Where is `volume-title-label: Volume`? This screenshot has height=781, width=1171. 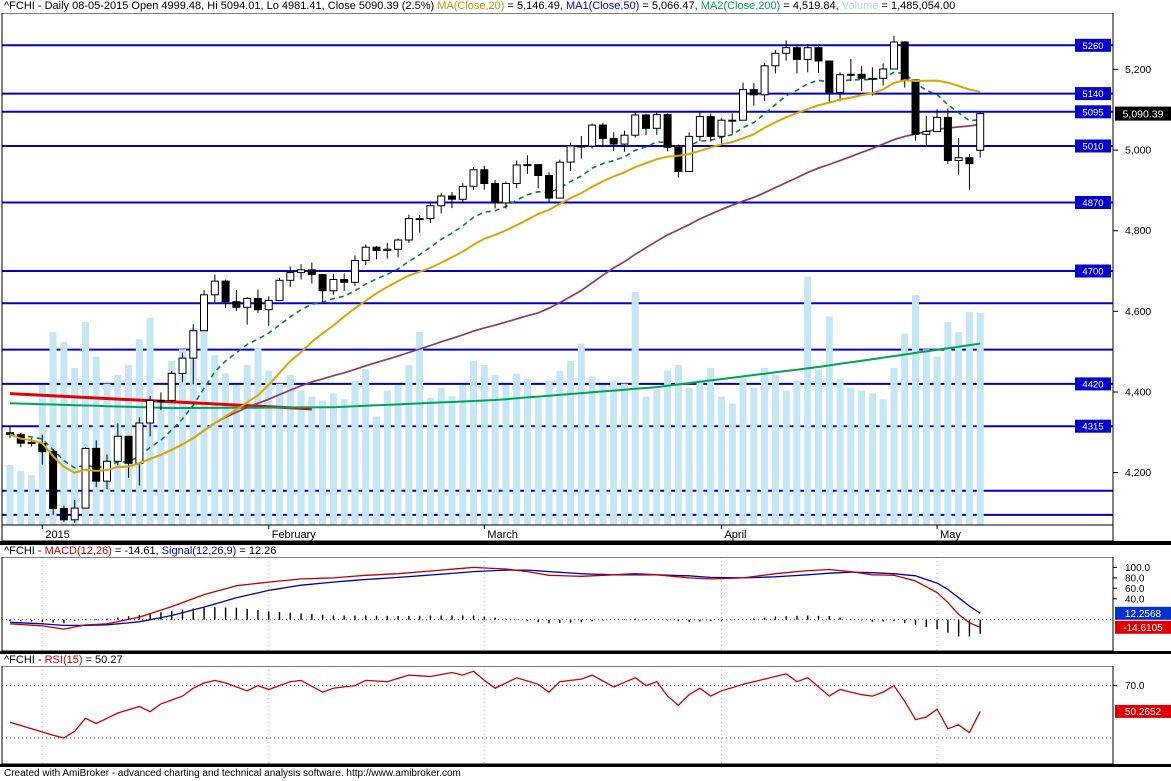 volume-title-label: Volume is located at coordinates (860, 6).